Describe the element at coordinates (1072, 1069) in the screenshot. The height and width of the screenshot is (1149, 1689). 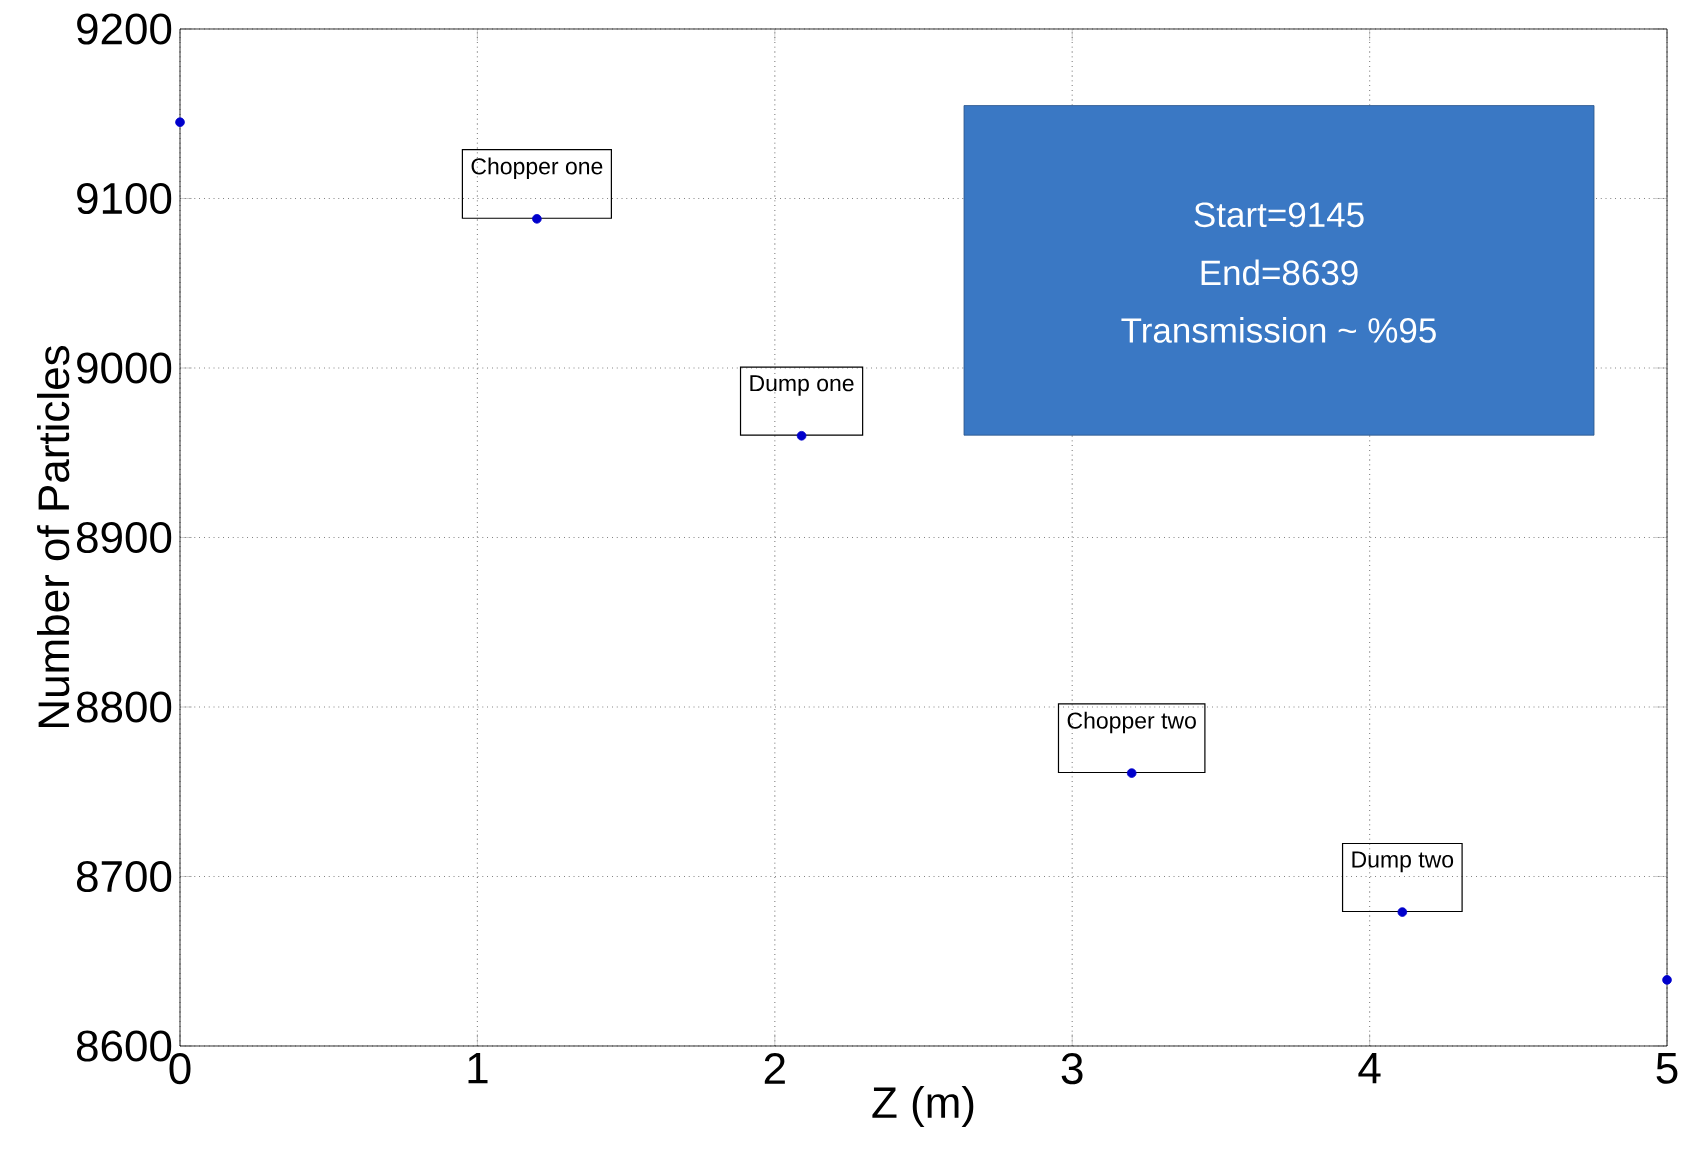
I see `x-tick-label: 3` at that location.